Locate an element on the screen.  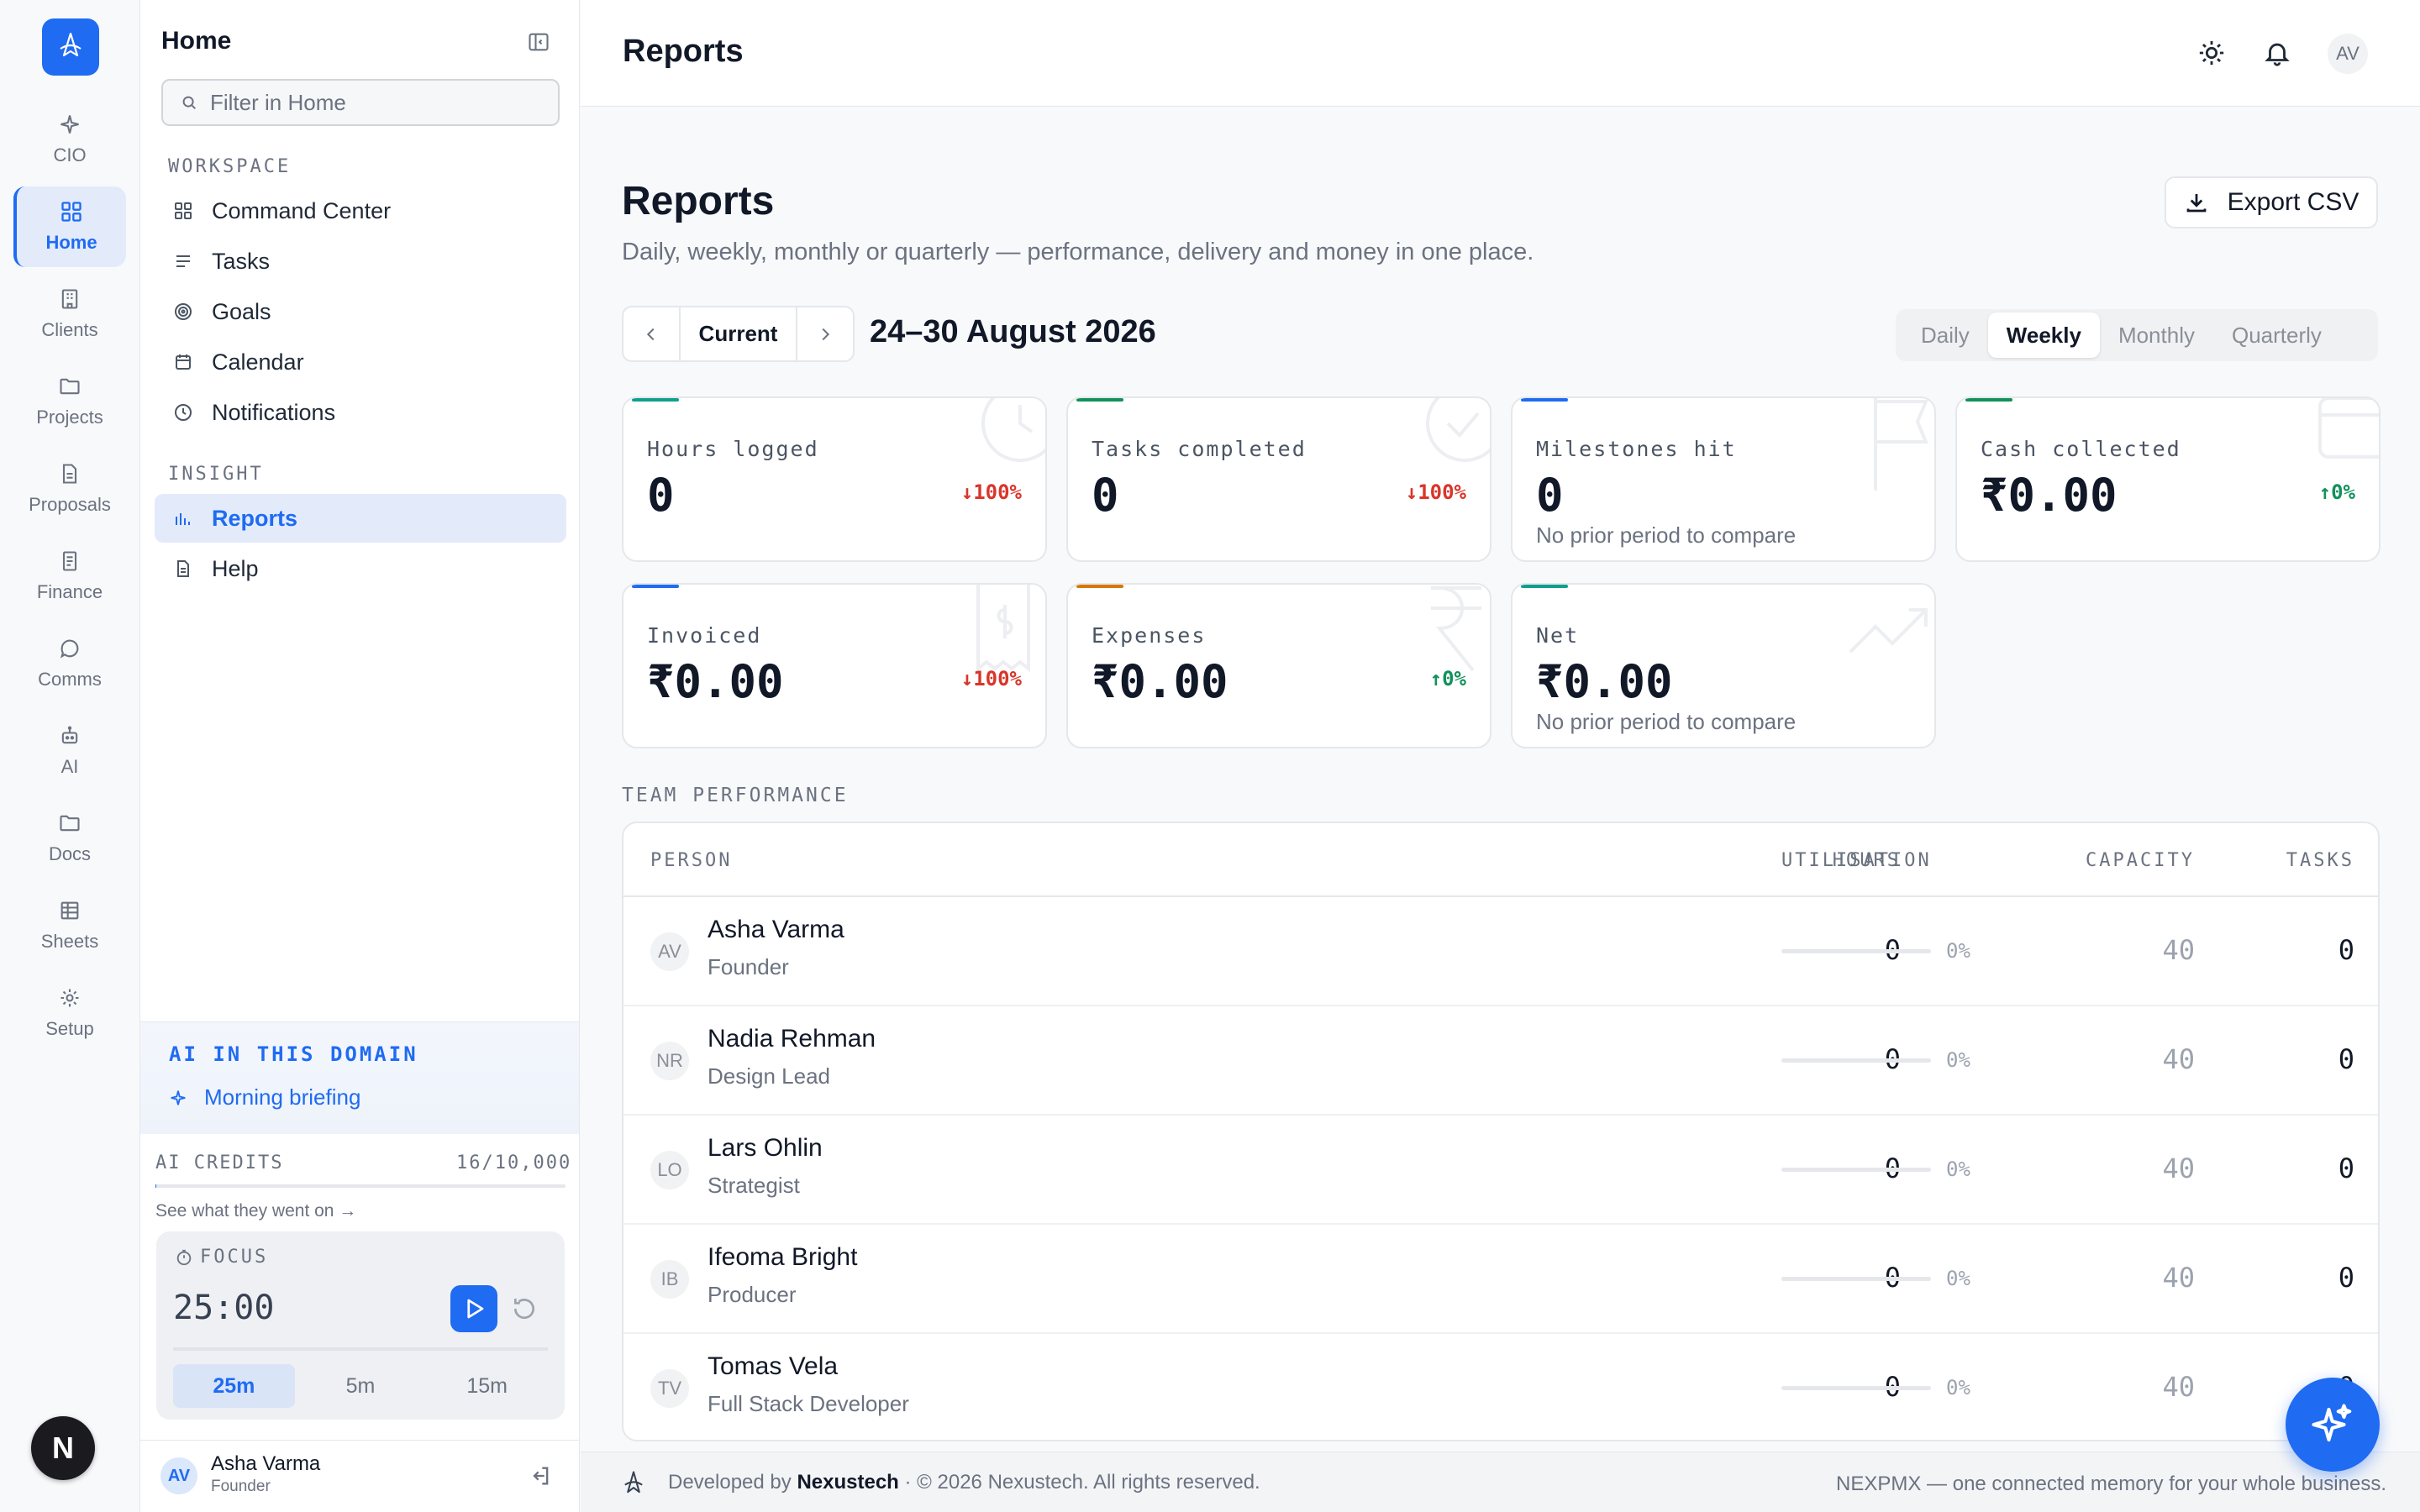
reset-icon is located at coordinates (524, 1308).